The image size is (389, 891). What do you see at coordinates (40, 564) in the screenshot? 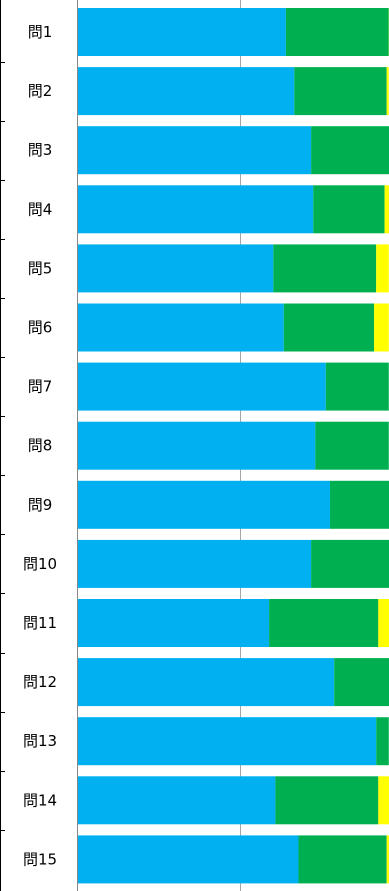
I see `category-label: 問10` at bounding box center [40, 564].